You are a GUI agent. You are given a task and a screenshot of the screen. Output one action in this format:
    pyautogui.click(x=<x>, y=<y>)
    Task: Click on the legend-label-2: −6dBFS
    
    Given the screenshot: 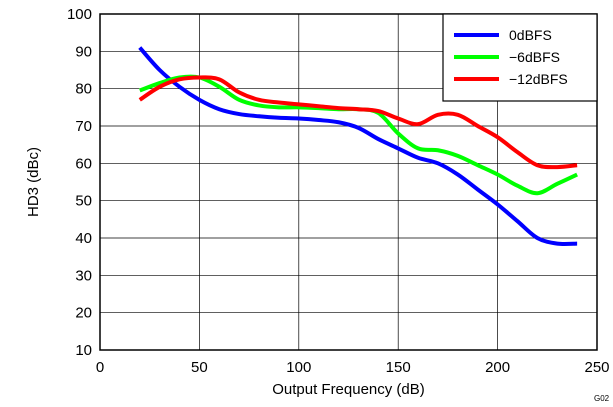 What is the action you would take?
    pyautogui.click(x=534, y=57)
    